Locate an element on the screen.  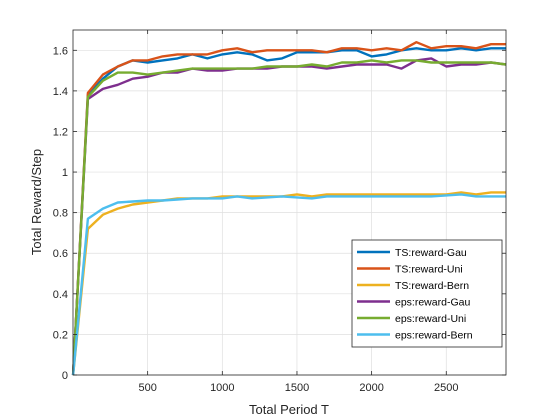
x-tick-label: 1000 is located at coordinates (222, 388).